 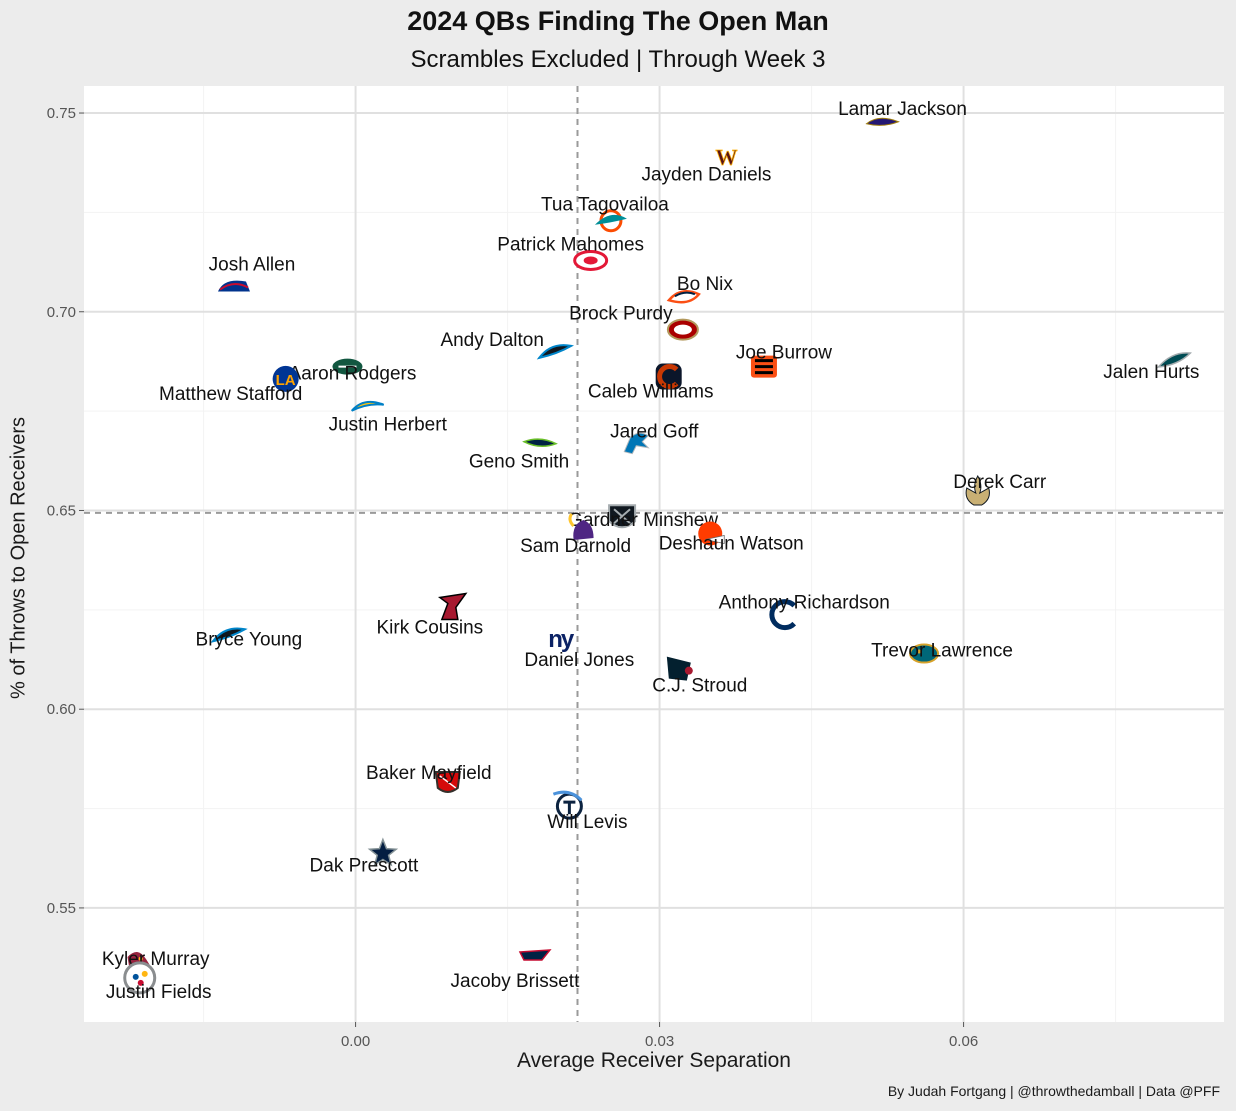 I want to click on point-label: Trevor Lawrence, so click(x=942, y=651).